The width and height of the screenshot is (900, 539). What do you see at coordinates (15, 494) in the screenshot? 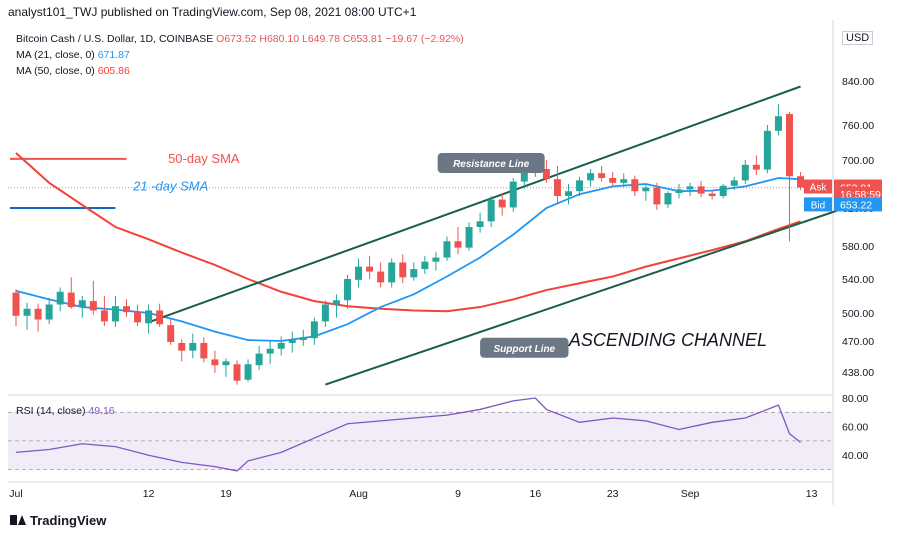
I see `time-axis-tick-label: Jul` at bounding box center [15, 494].